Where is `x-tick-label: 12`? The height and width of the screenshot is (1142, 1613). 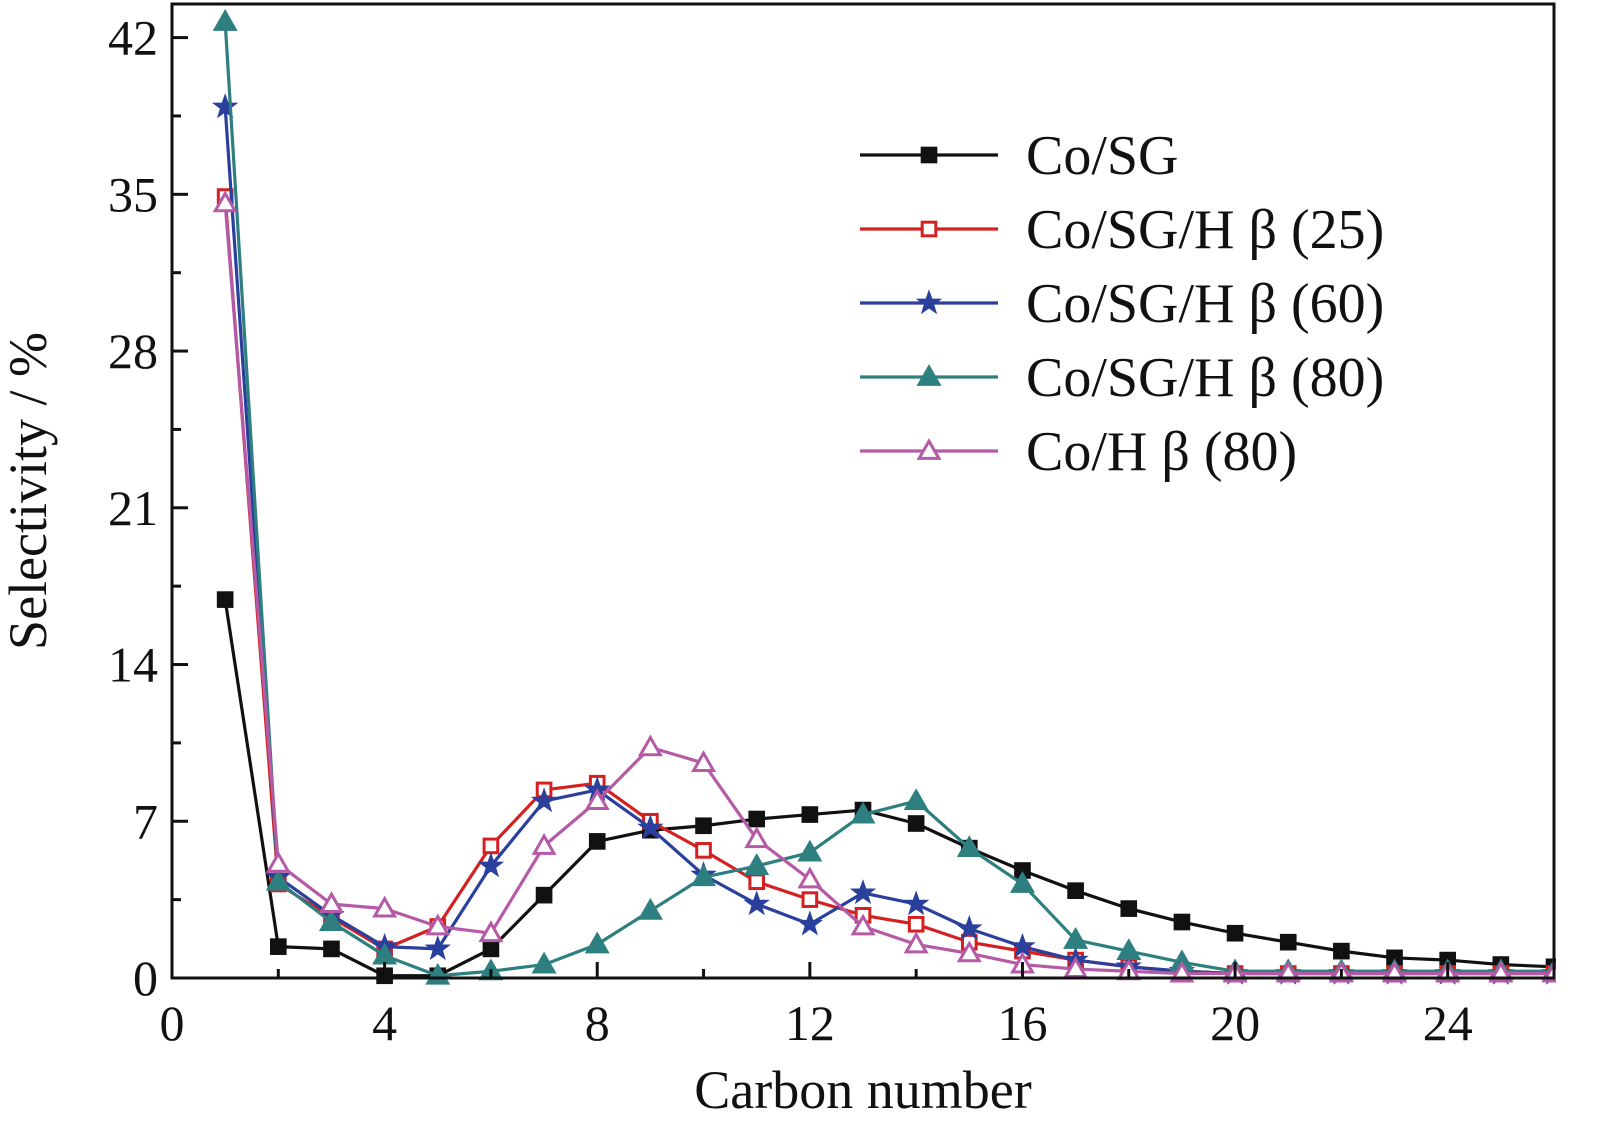 x-tick-label: 12 is located at coordinates (810, 1023).